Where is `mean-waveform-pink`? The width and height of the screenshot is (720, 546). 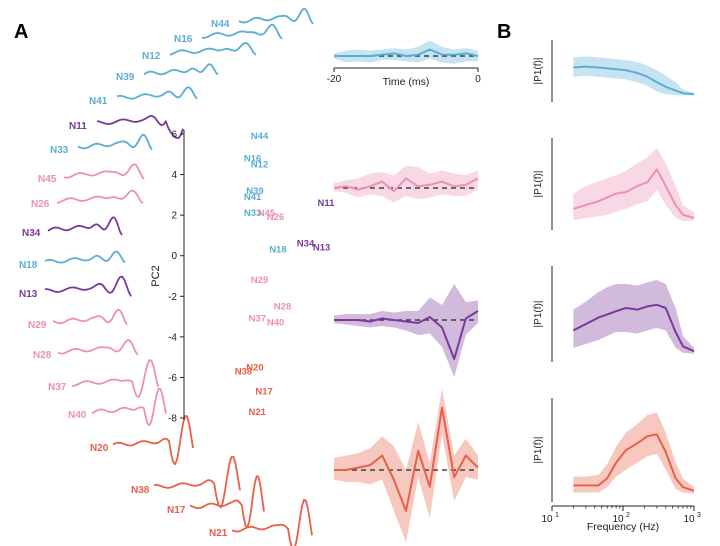 mean-waveform-pink is located at coordinates (406, 184).